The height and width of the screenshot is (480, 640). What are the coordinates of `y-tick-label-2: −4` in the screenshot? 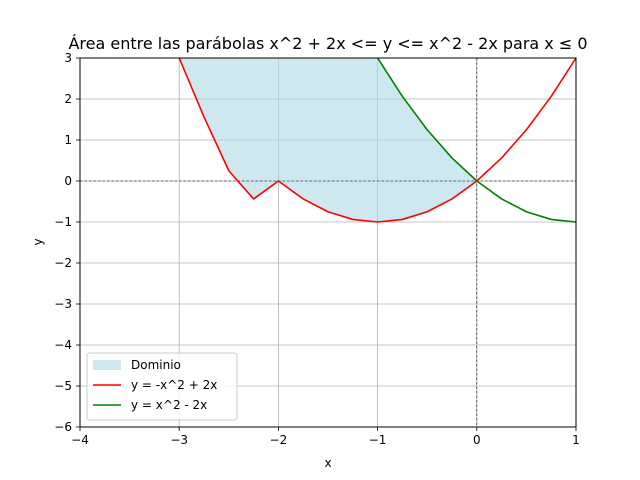 It's located at (63, 345).